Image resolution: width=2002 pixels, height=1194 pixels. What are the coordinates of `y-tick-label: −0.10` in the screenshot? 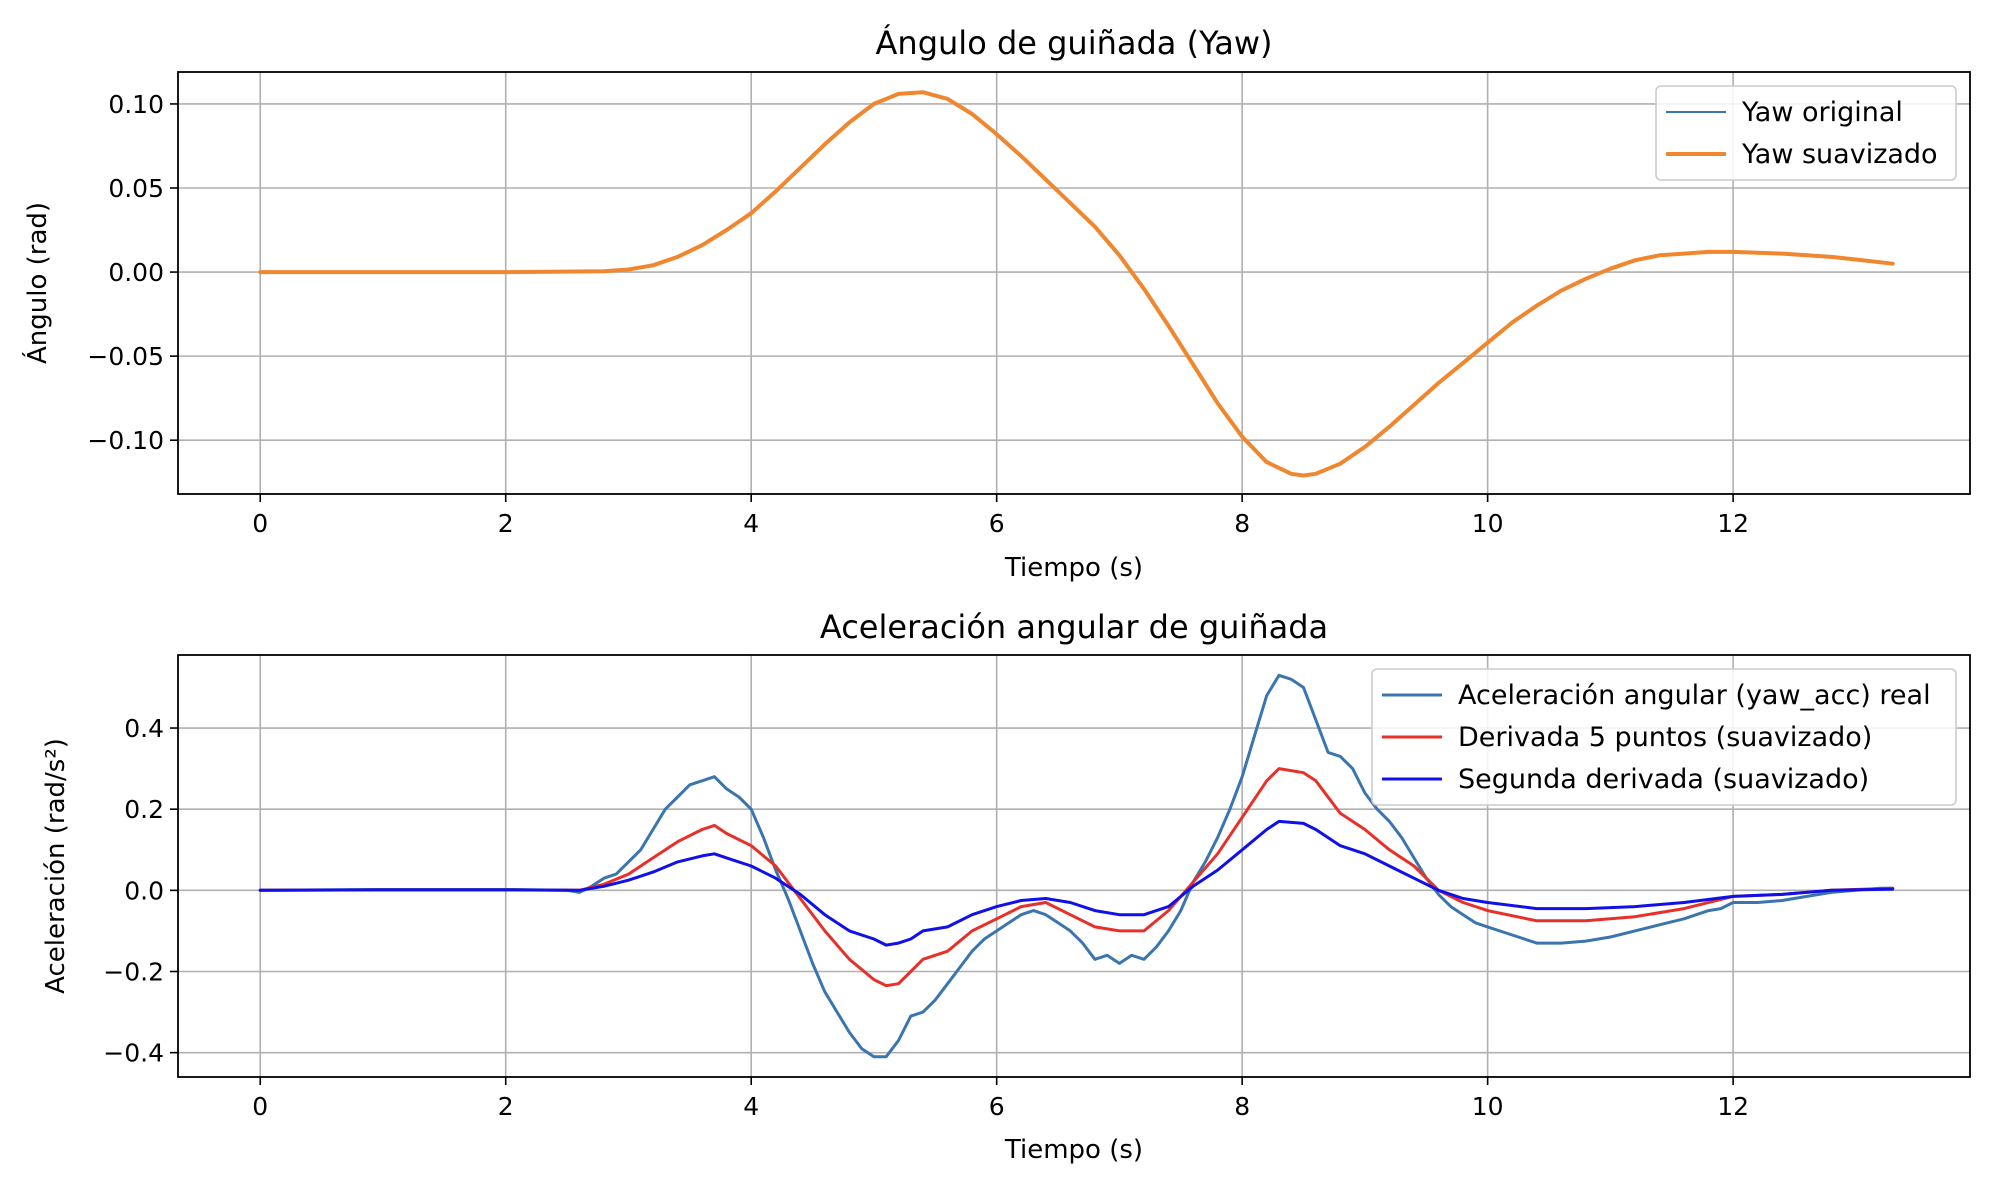 It's located at (125, 440).